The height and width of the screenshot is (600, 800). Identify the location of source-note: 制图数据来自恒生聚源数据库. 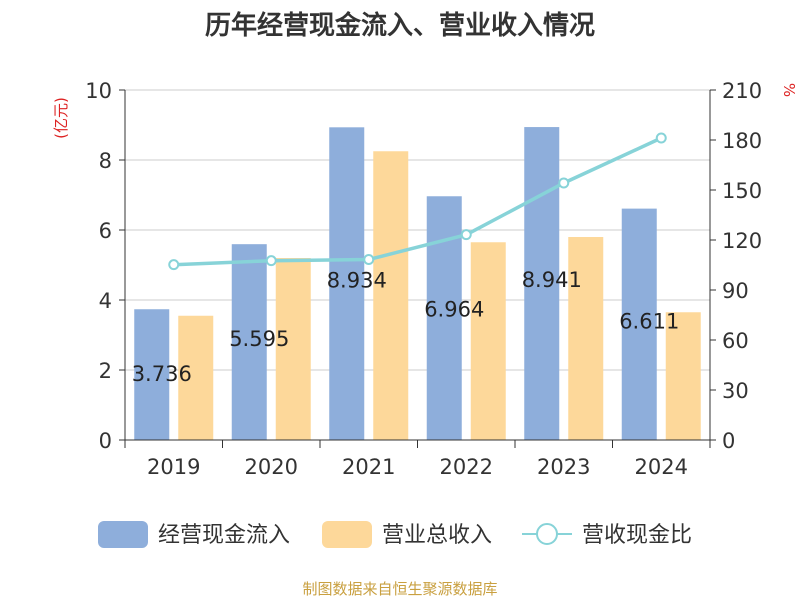
(399, 589).